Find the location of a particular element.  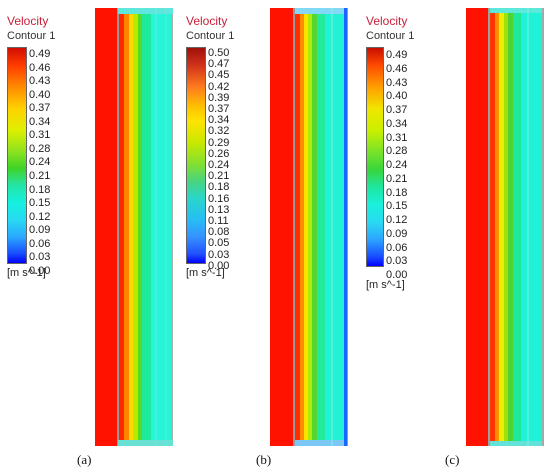

legend-a-tick: 0.28 is located at coordinates (40, 148).